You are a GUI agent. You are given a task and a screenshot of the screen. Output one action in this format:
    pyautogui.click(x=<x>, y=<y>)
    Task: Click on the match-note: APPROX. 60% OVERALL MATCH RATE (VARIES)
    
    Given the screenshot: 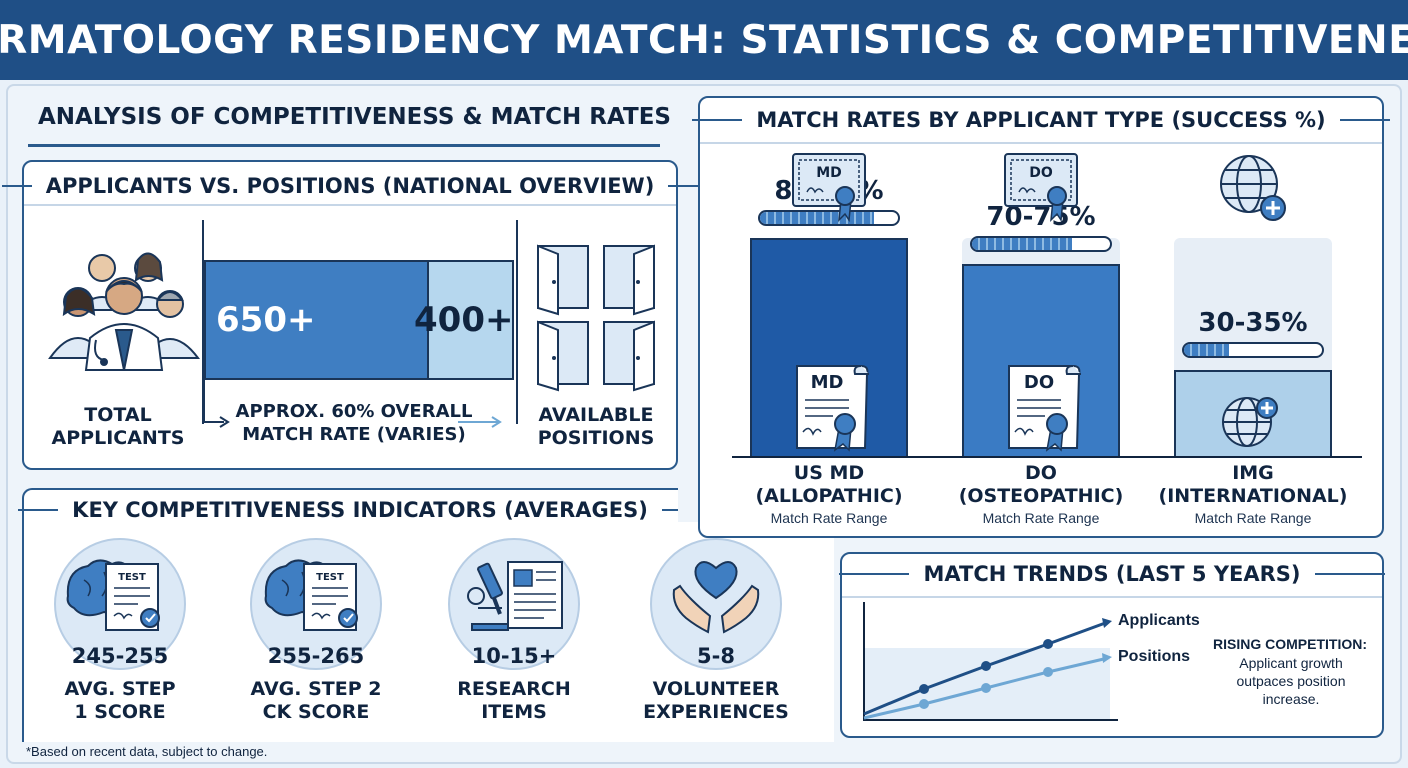 What is the action you would take?
    pyautogui.click(x=354, y=423)
    